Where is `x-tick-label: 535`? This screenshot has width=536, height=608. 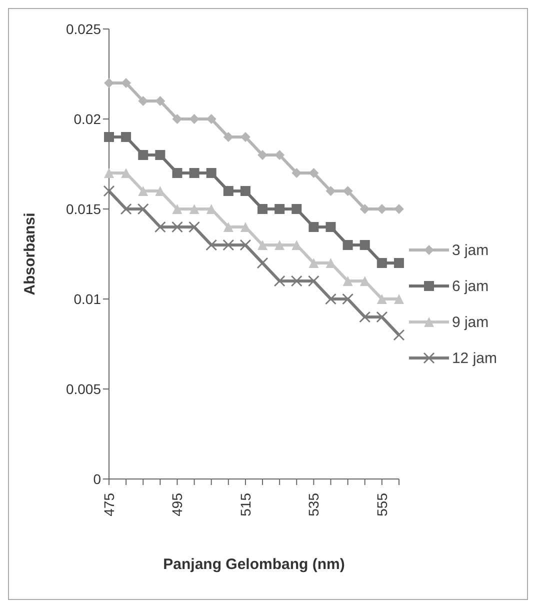
x-tick-label: 535 is located at coordinates (314, 504).